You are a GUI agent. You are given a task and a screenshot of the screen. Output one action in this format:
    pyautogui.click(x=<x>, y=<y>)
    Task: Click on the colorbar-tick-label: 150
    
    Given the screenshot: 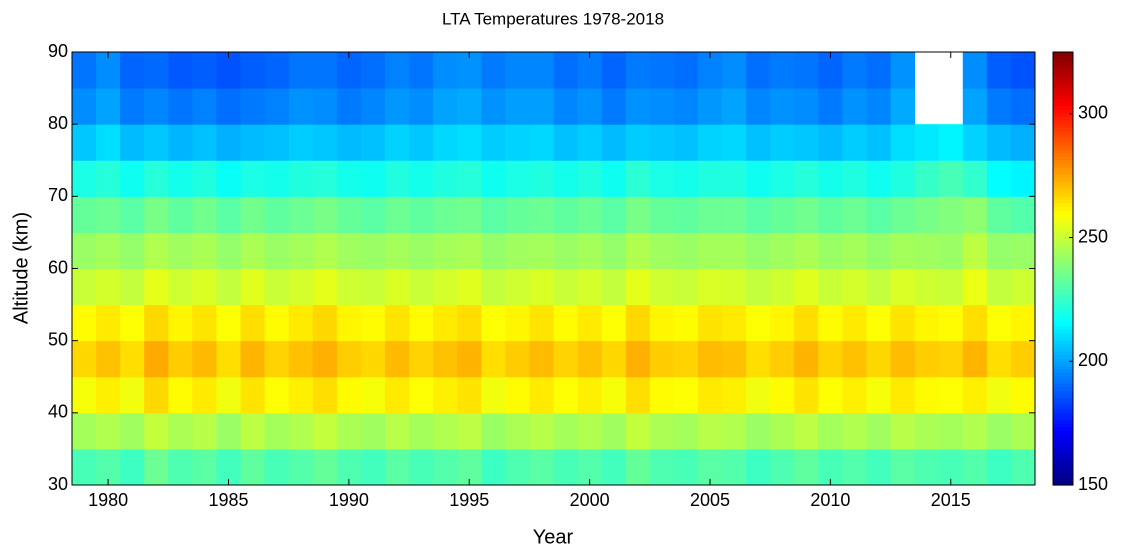 What is the action you would take?
    pyautogui.click(x=1093, y=484)
    